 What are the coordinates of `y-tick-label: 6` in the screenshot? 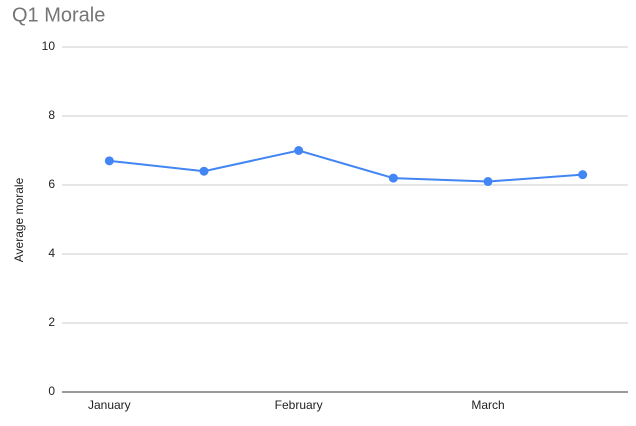 It's located at (51, 184).